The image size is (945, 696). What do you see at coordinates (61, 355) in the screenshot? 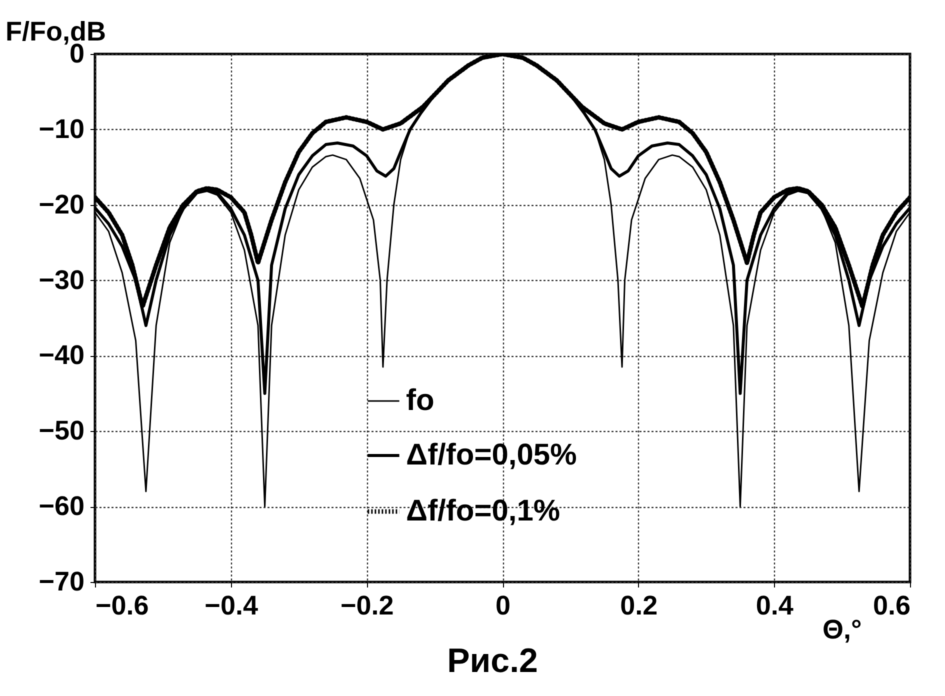
I see `y-tick-label: −40` at bounding box center [61, 355].